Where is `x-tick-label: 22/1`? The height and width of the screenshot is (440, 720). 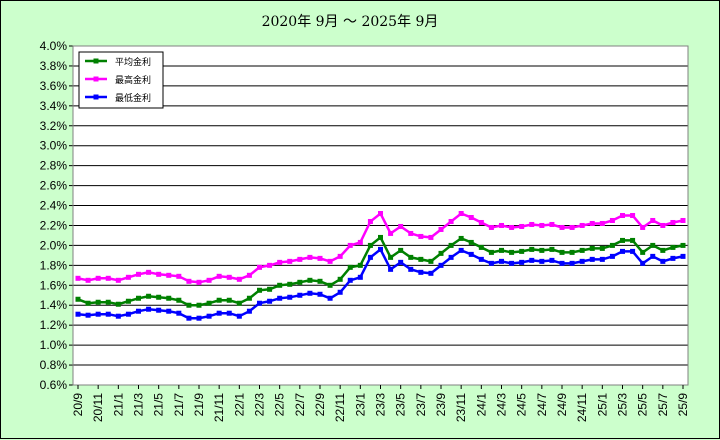
x-tick-label: 22/1 is located at coordinates (239, 405).